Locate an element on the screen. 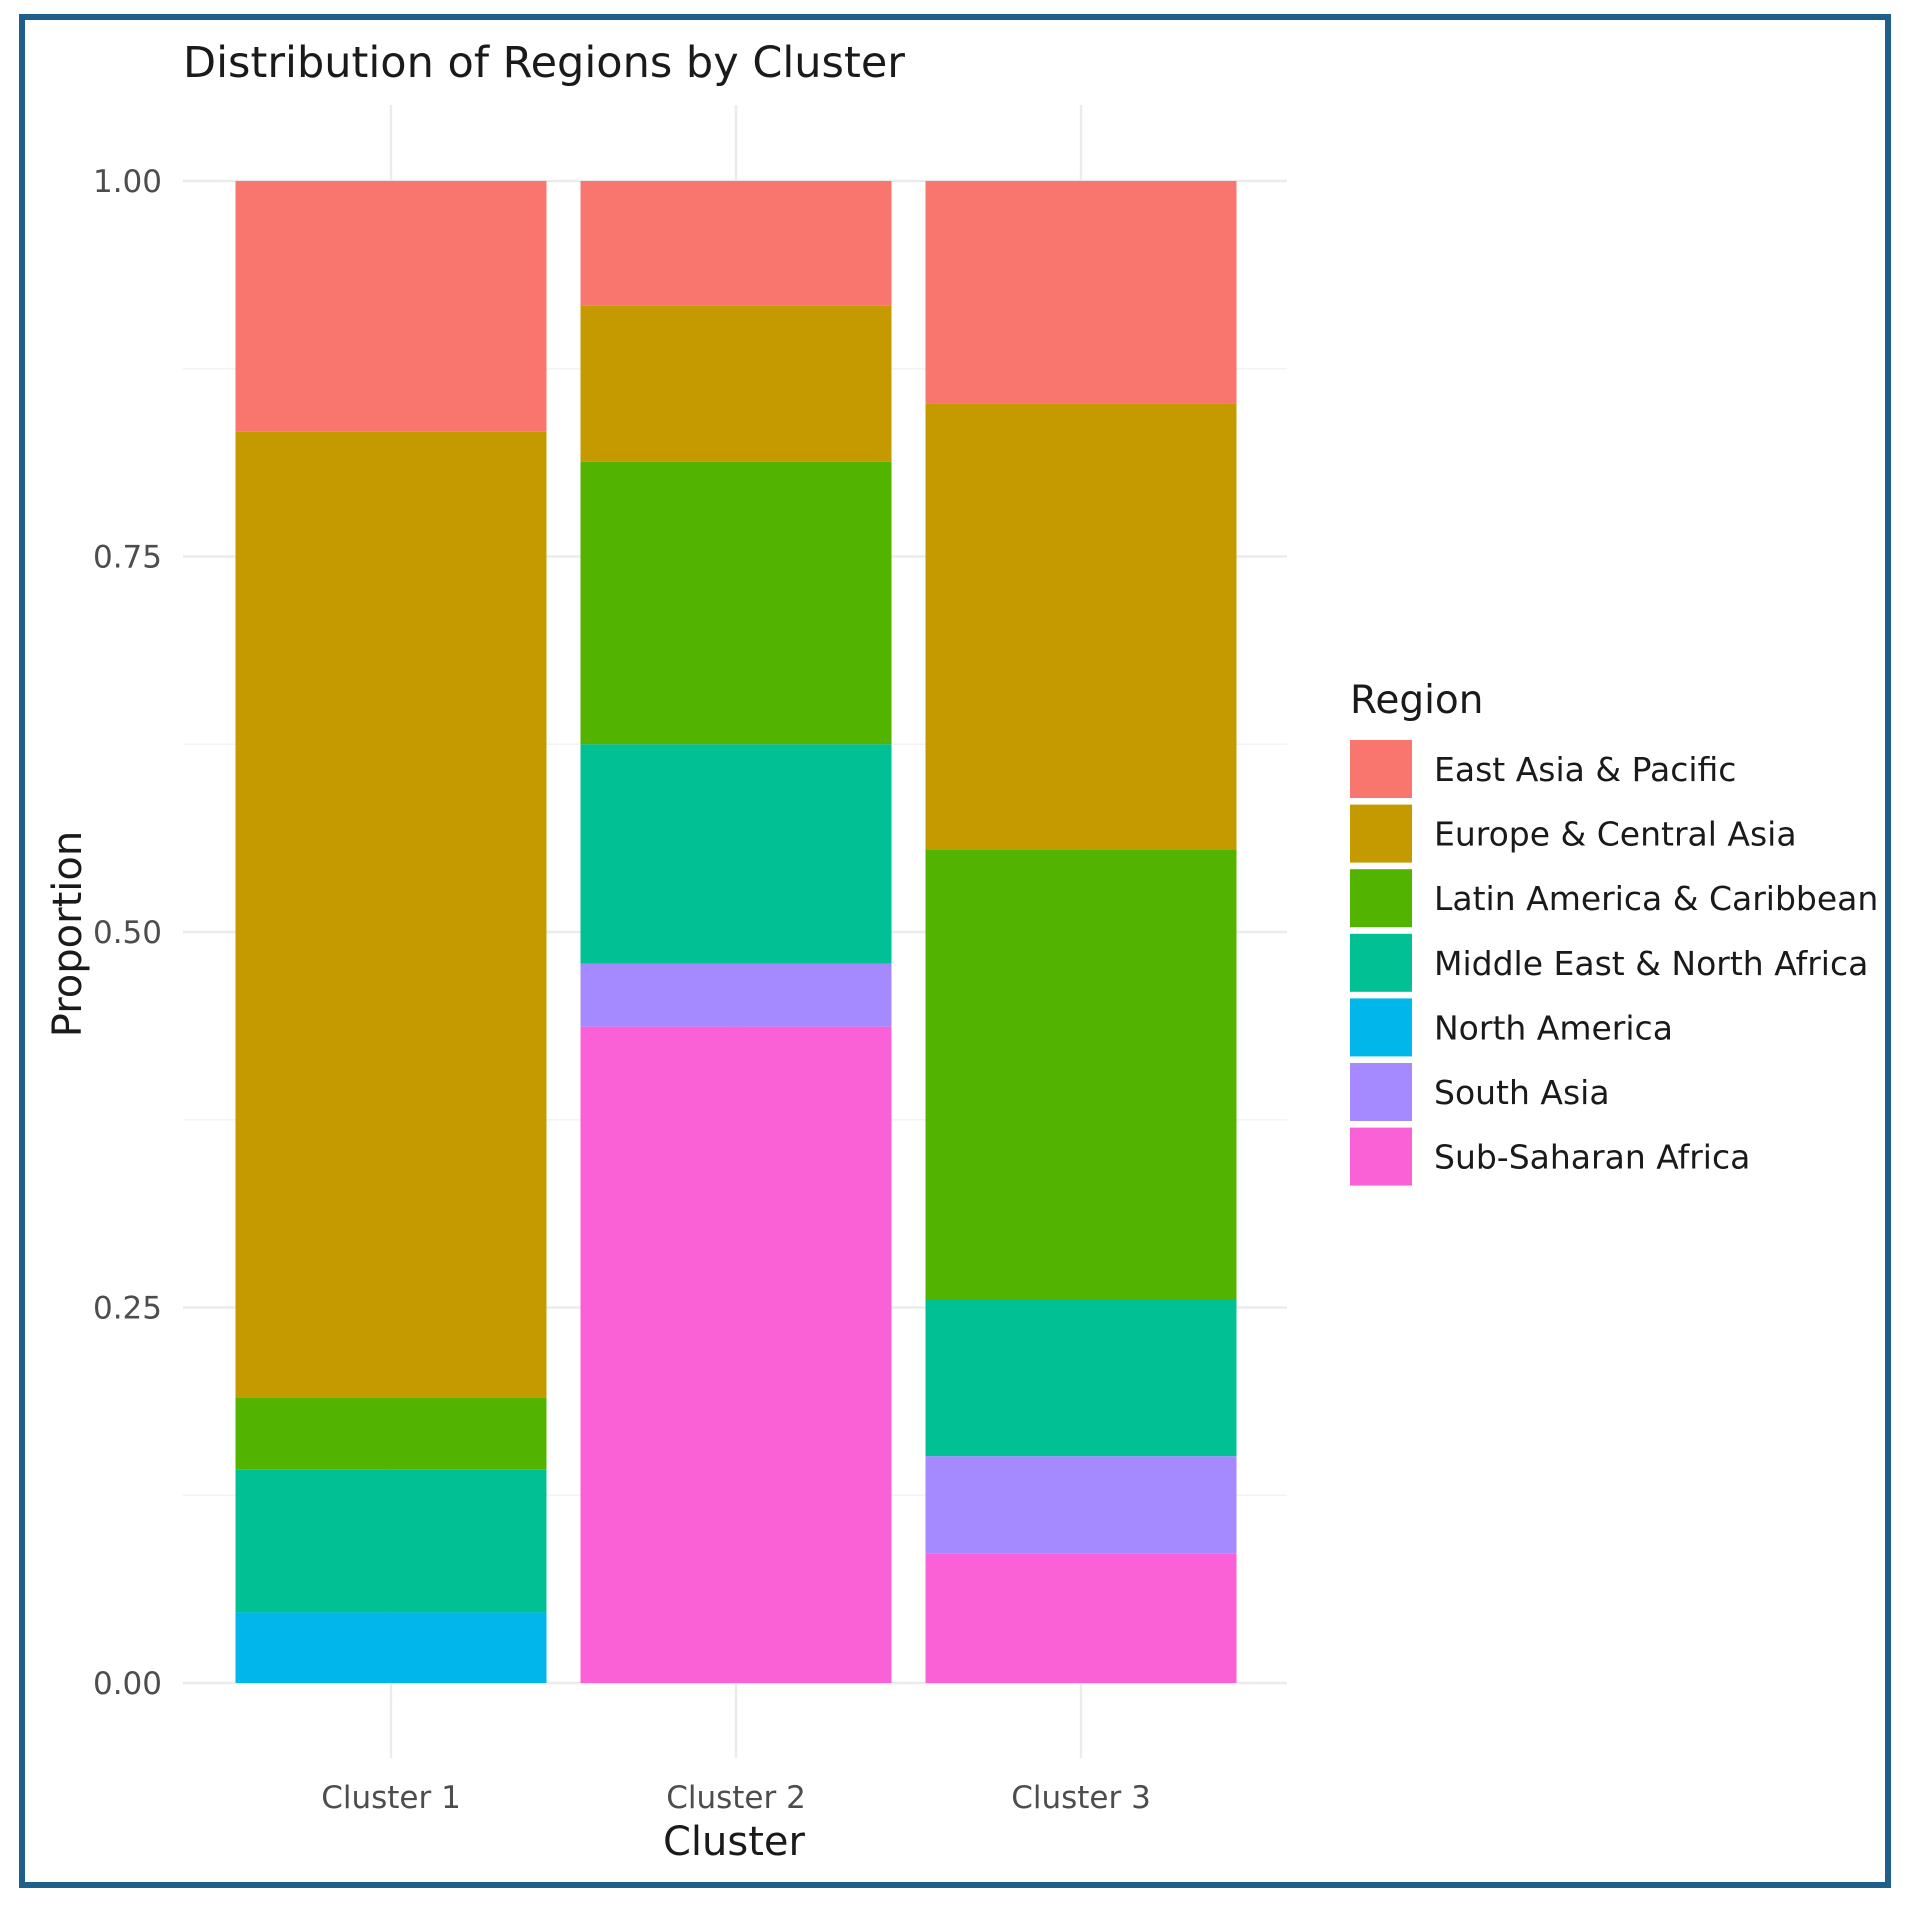 Image resolution: width=1910 pixels, height=1906 pixels. y-axis-tick-labels: 0.00 0.25 0.50 0.75 1.00 is located at coordinates (127, 933).